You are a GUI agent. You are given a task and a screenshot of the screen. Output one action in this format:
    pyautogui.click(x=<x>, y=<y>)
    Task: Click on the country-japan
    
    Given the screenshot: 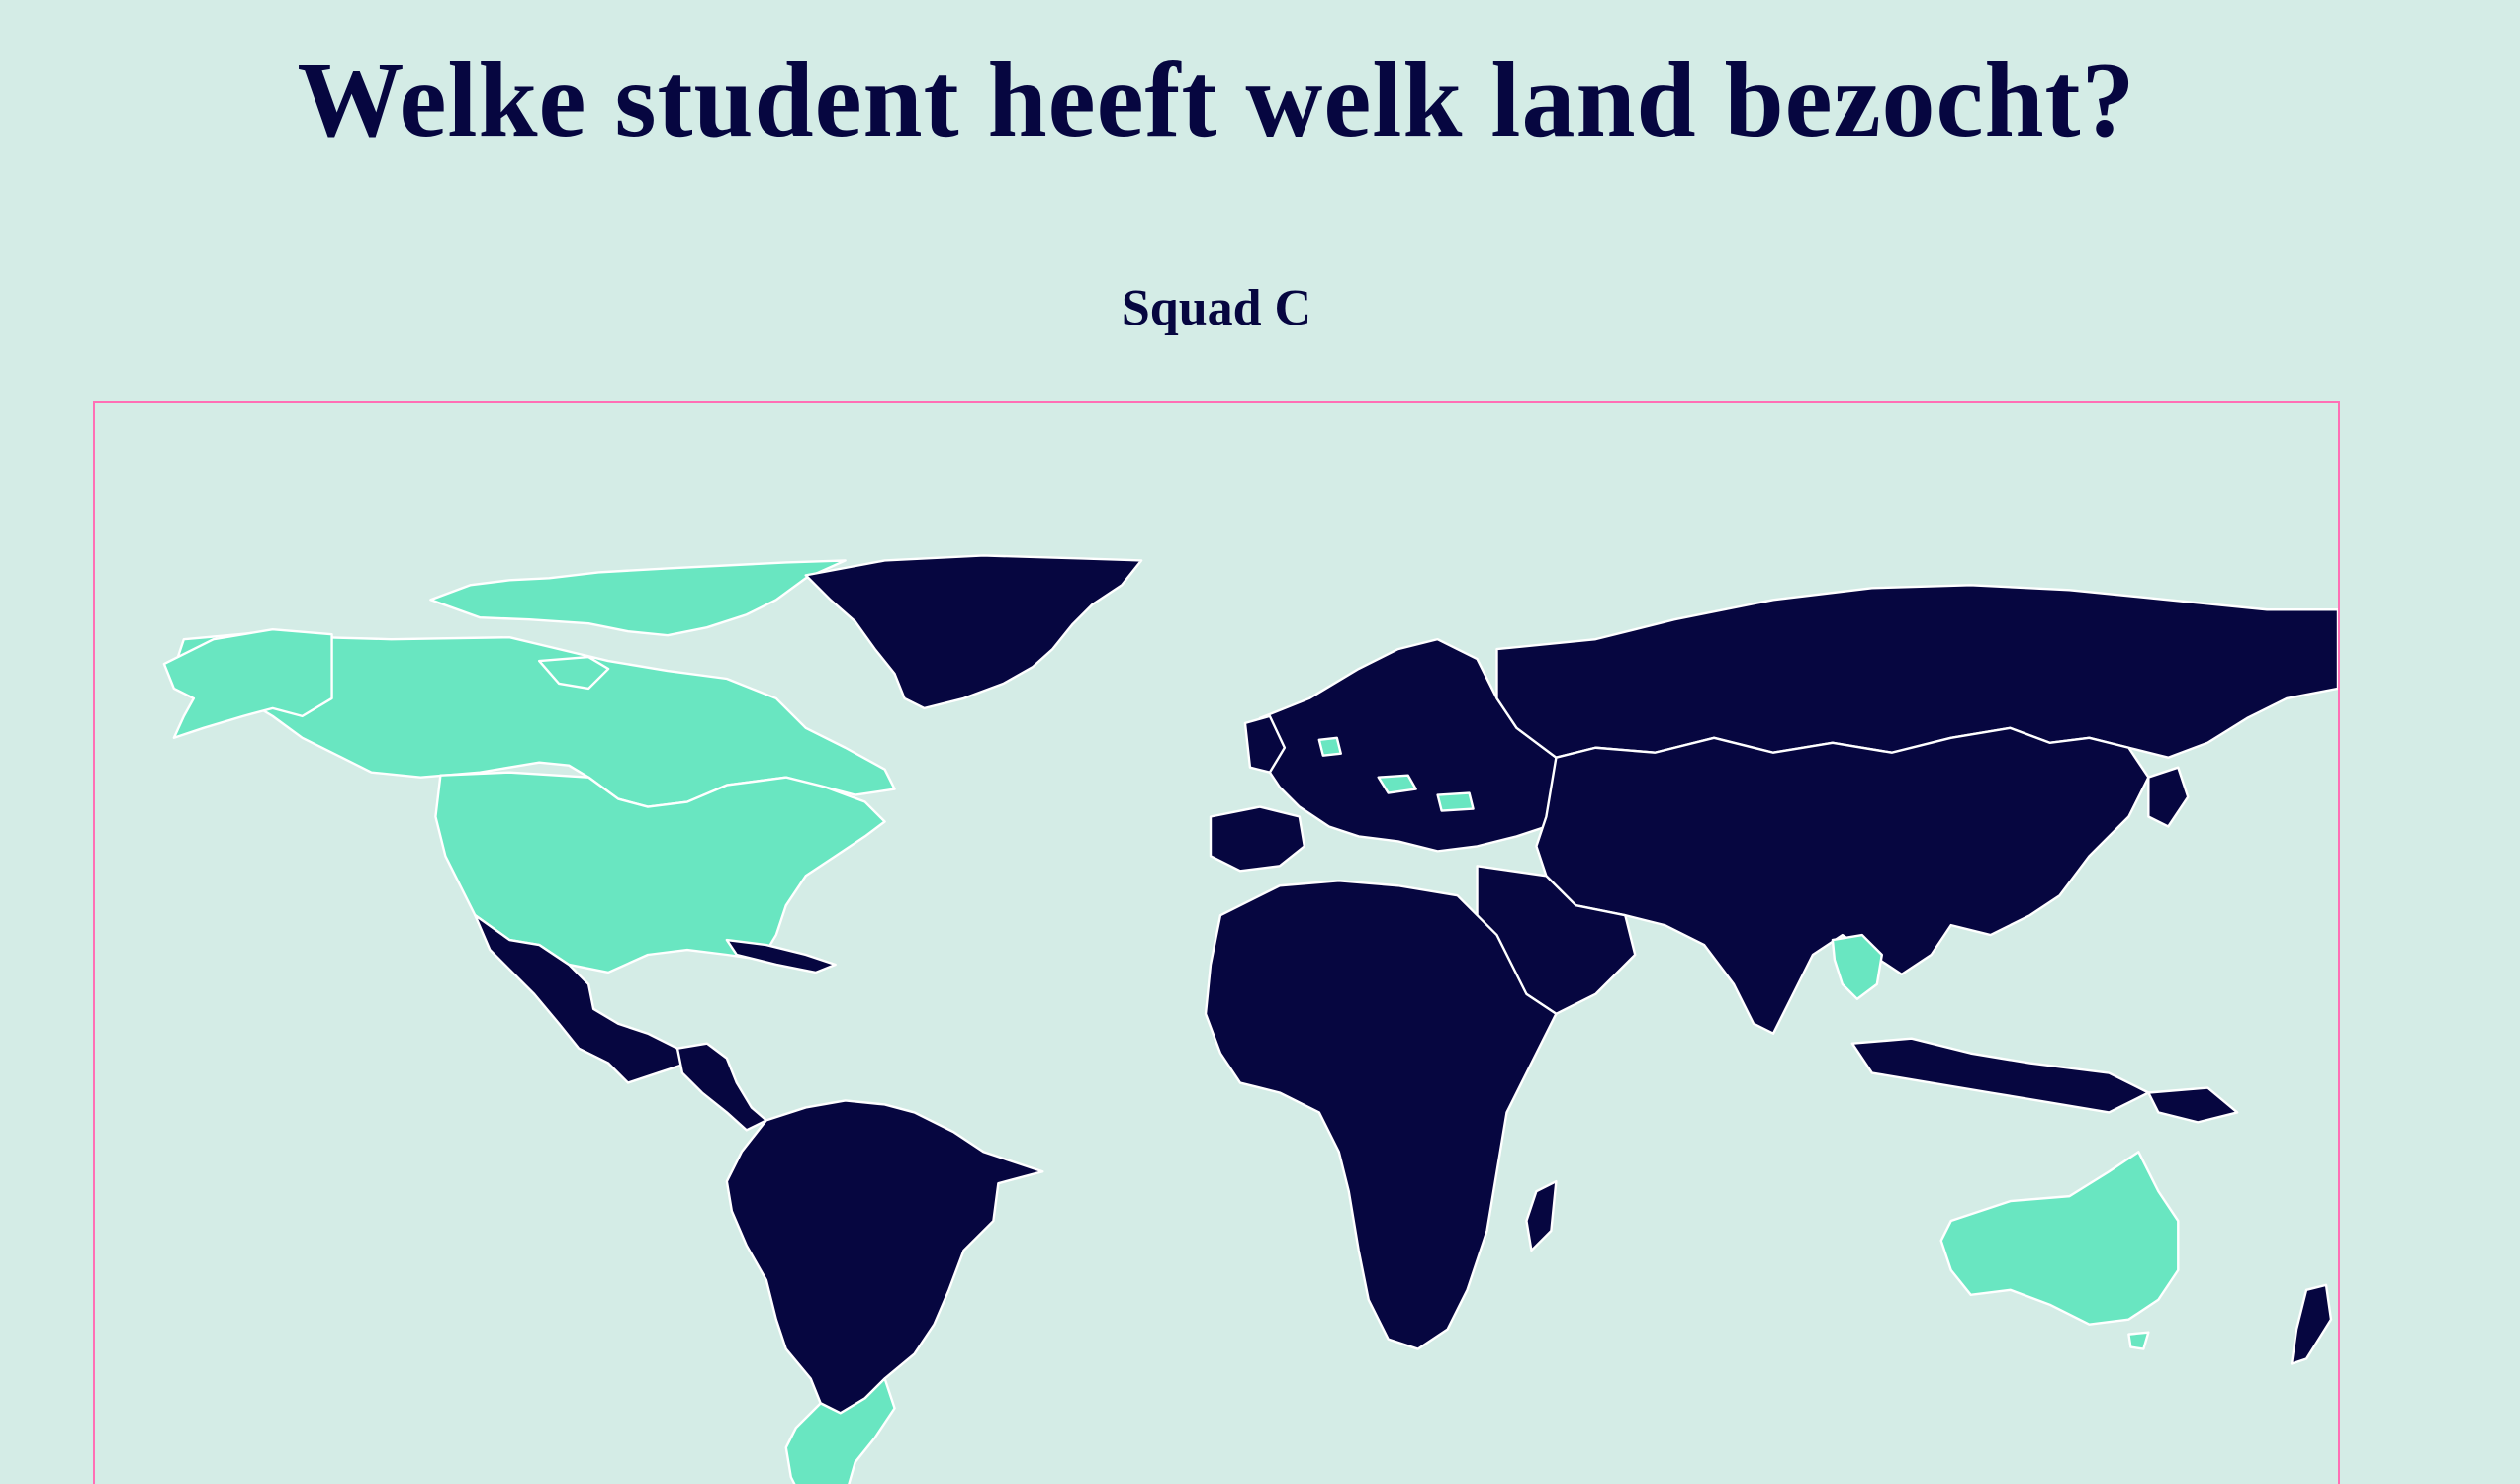 What is the action you would take?
    pyautogui.click(x=2168, y=797)
    